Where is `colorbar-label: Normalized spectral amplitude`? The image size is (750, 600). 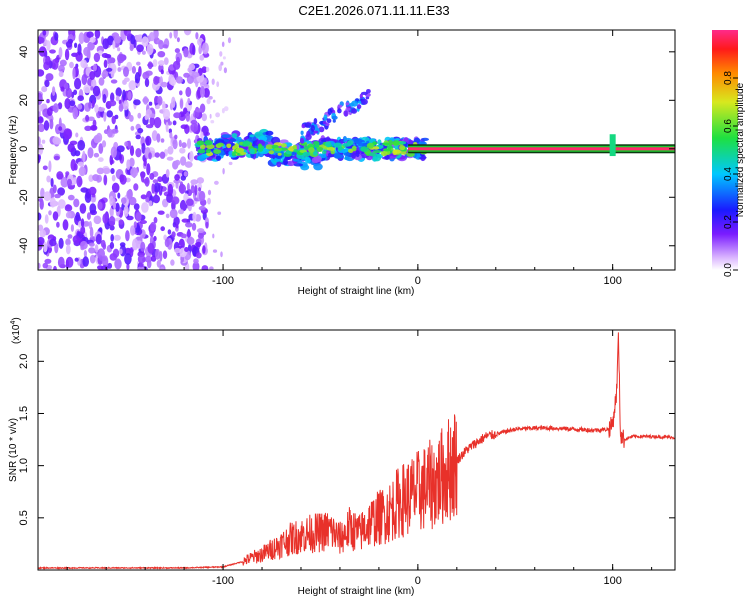
colorbar-label: Normalized spectral amplitude is located at coordinates (740, 149).